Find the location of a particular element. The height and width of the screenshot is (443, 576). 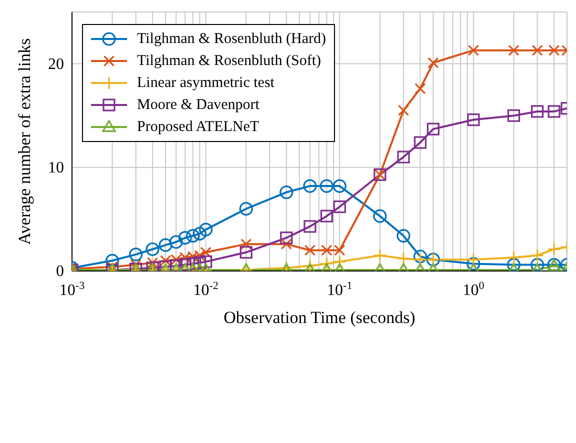

legend-label: Linear asymmetric test is located at coordinates (205, 83).